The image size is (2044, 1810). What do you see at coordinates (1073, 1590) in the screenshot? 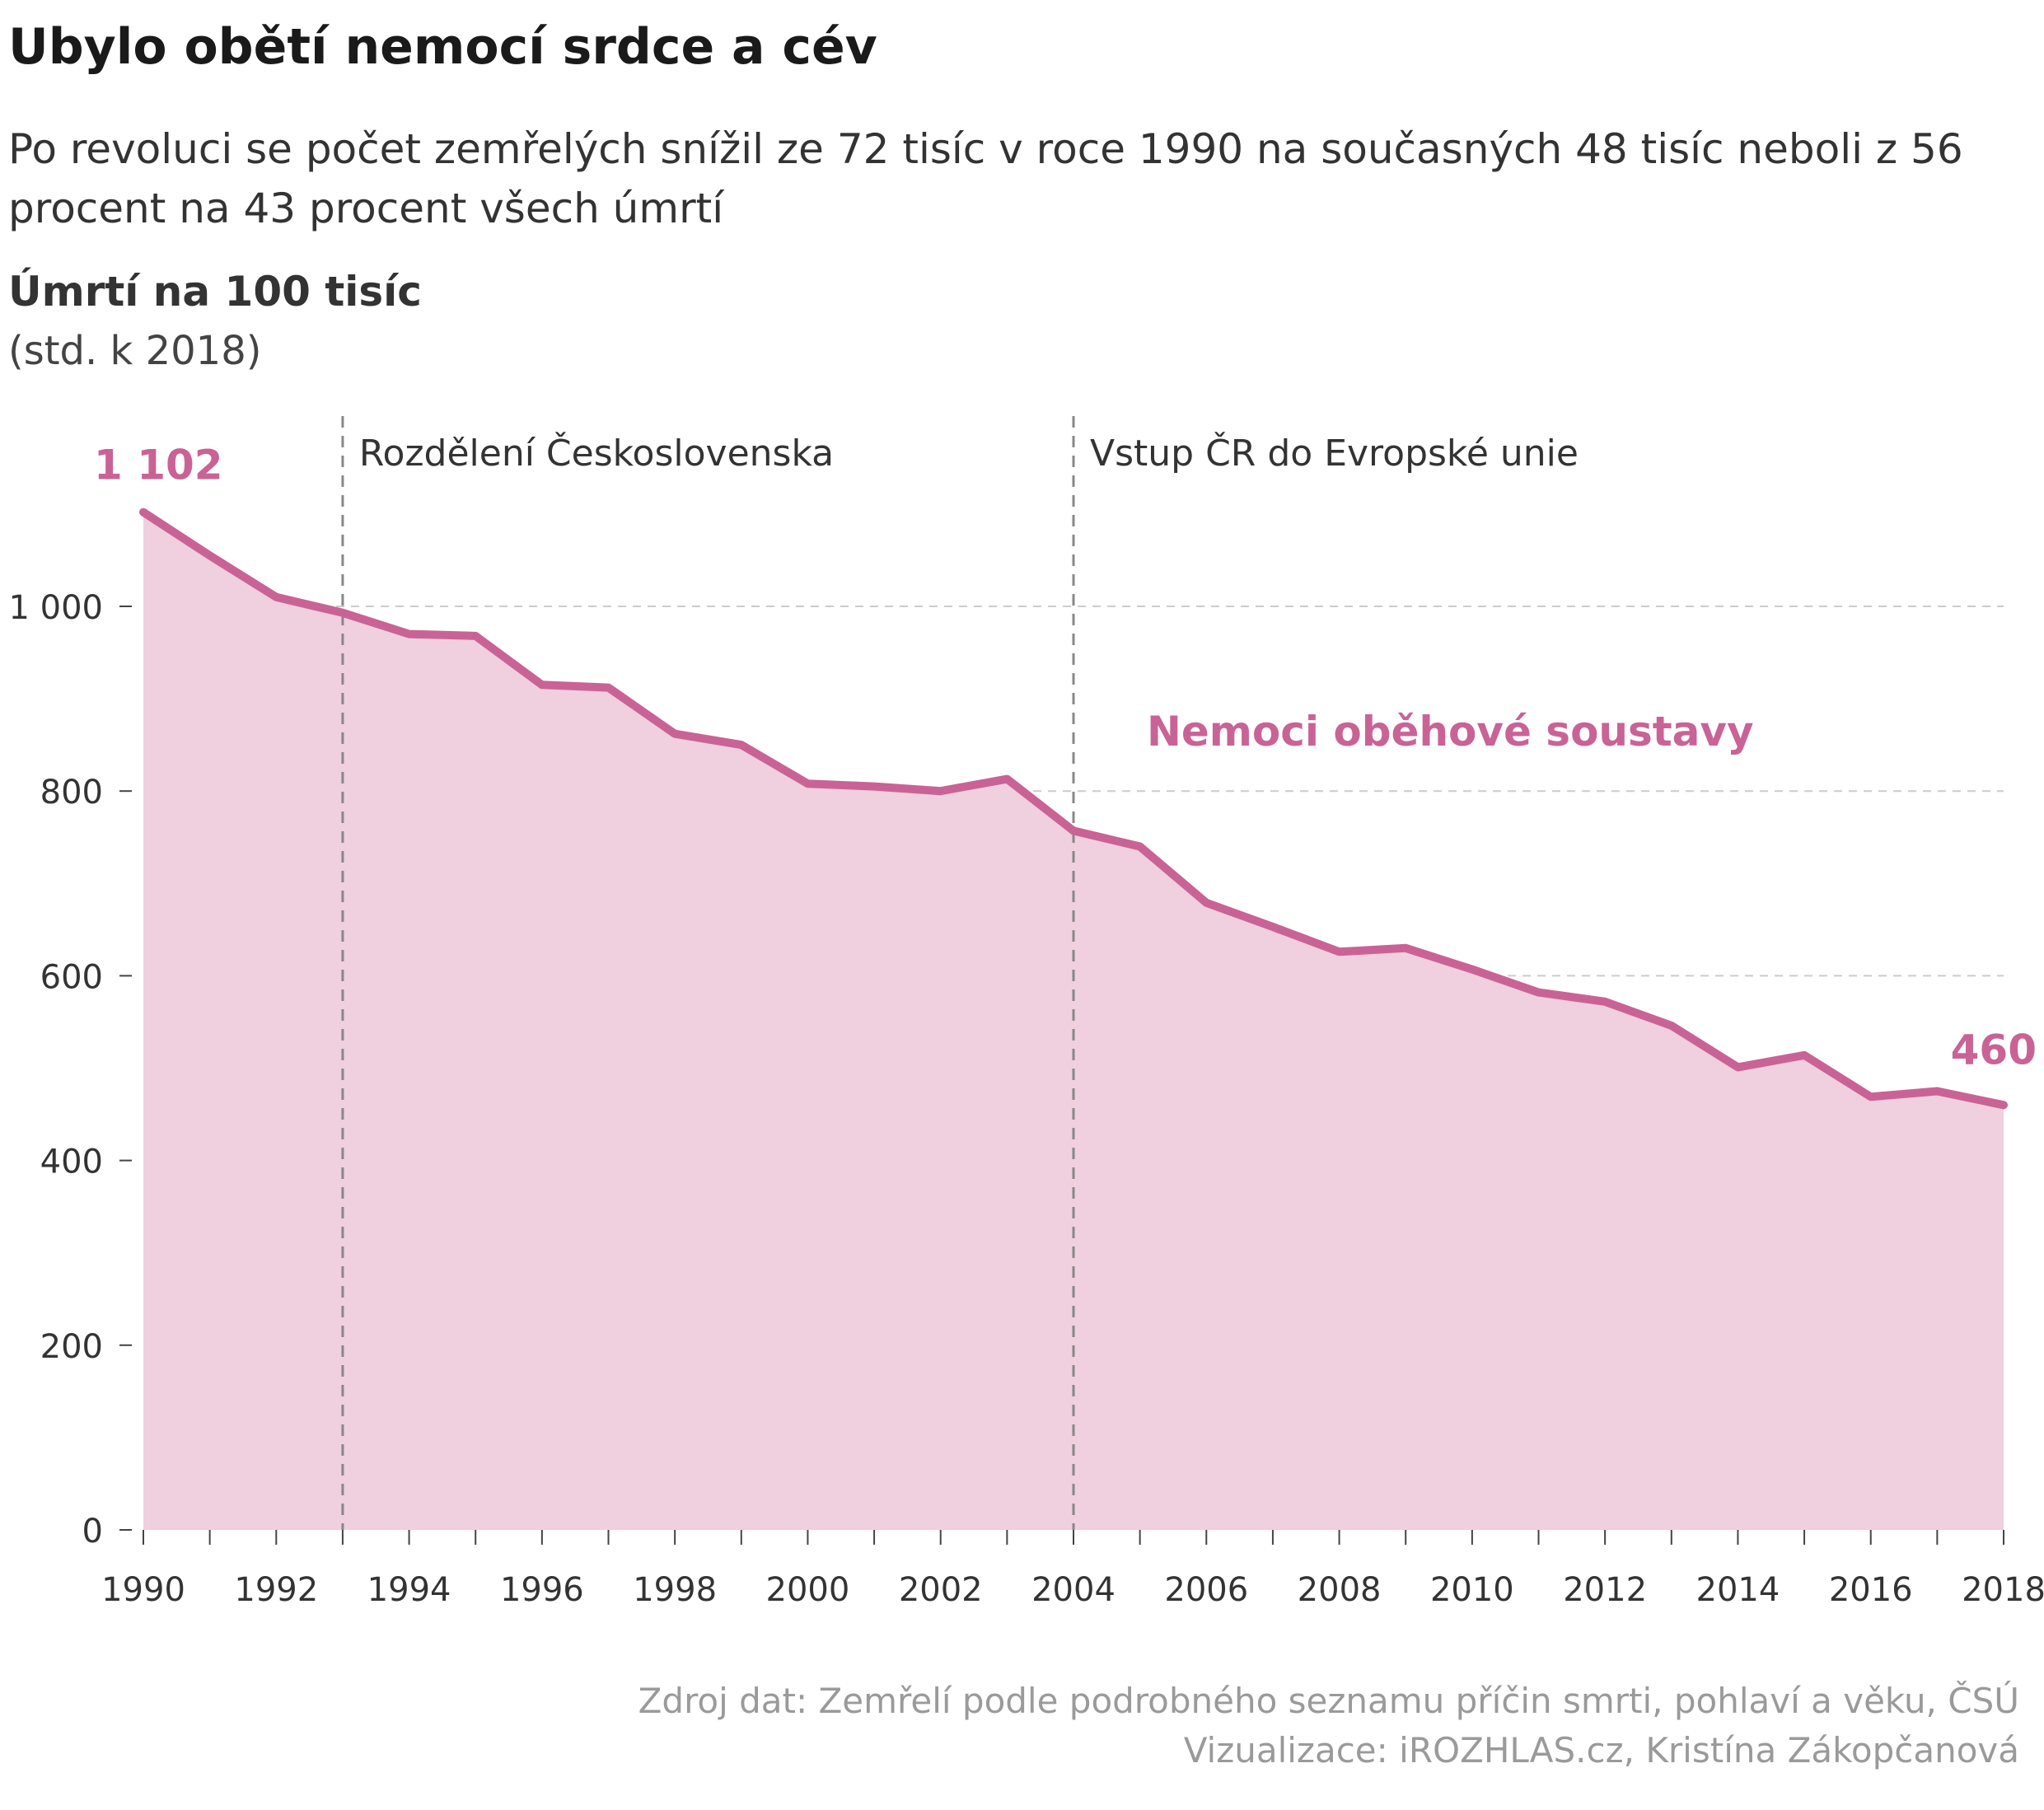
I see `x-tick-label: 2004` at bounding box center [1073, 1590].